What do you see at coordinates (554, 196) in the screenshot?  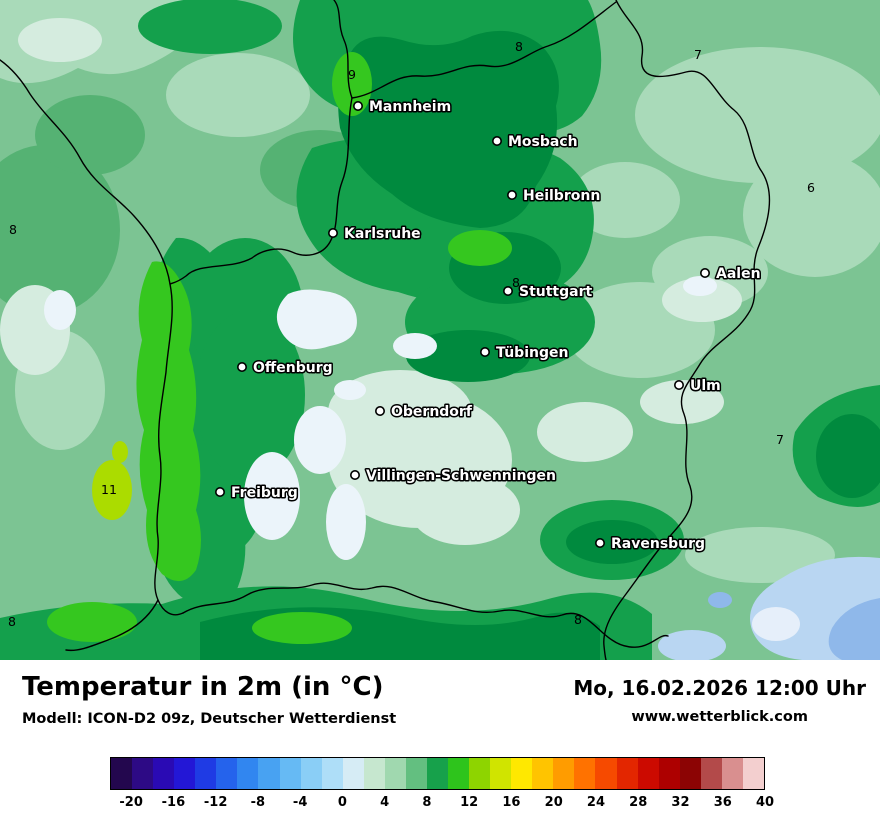 I see `city-marker-heilbronn: Heilbronn` at bounding box center [554, 196].